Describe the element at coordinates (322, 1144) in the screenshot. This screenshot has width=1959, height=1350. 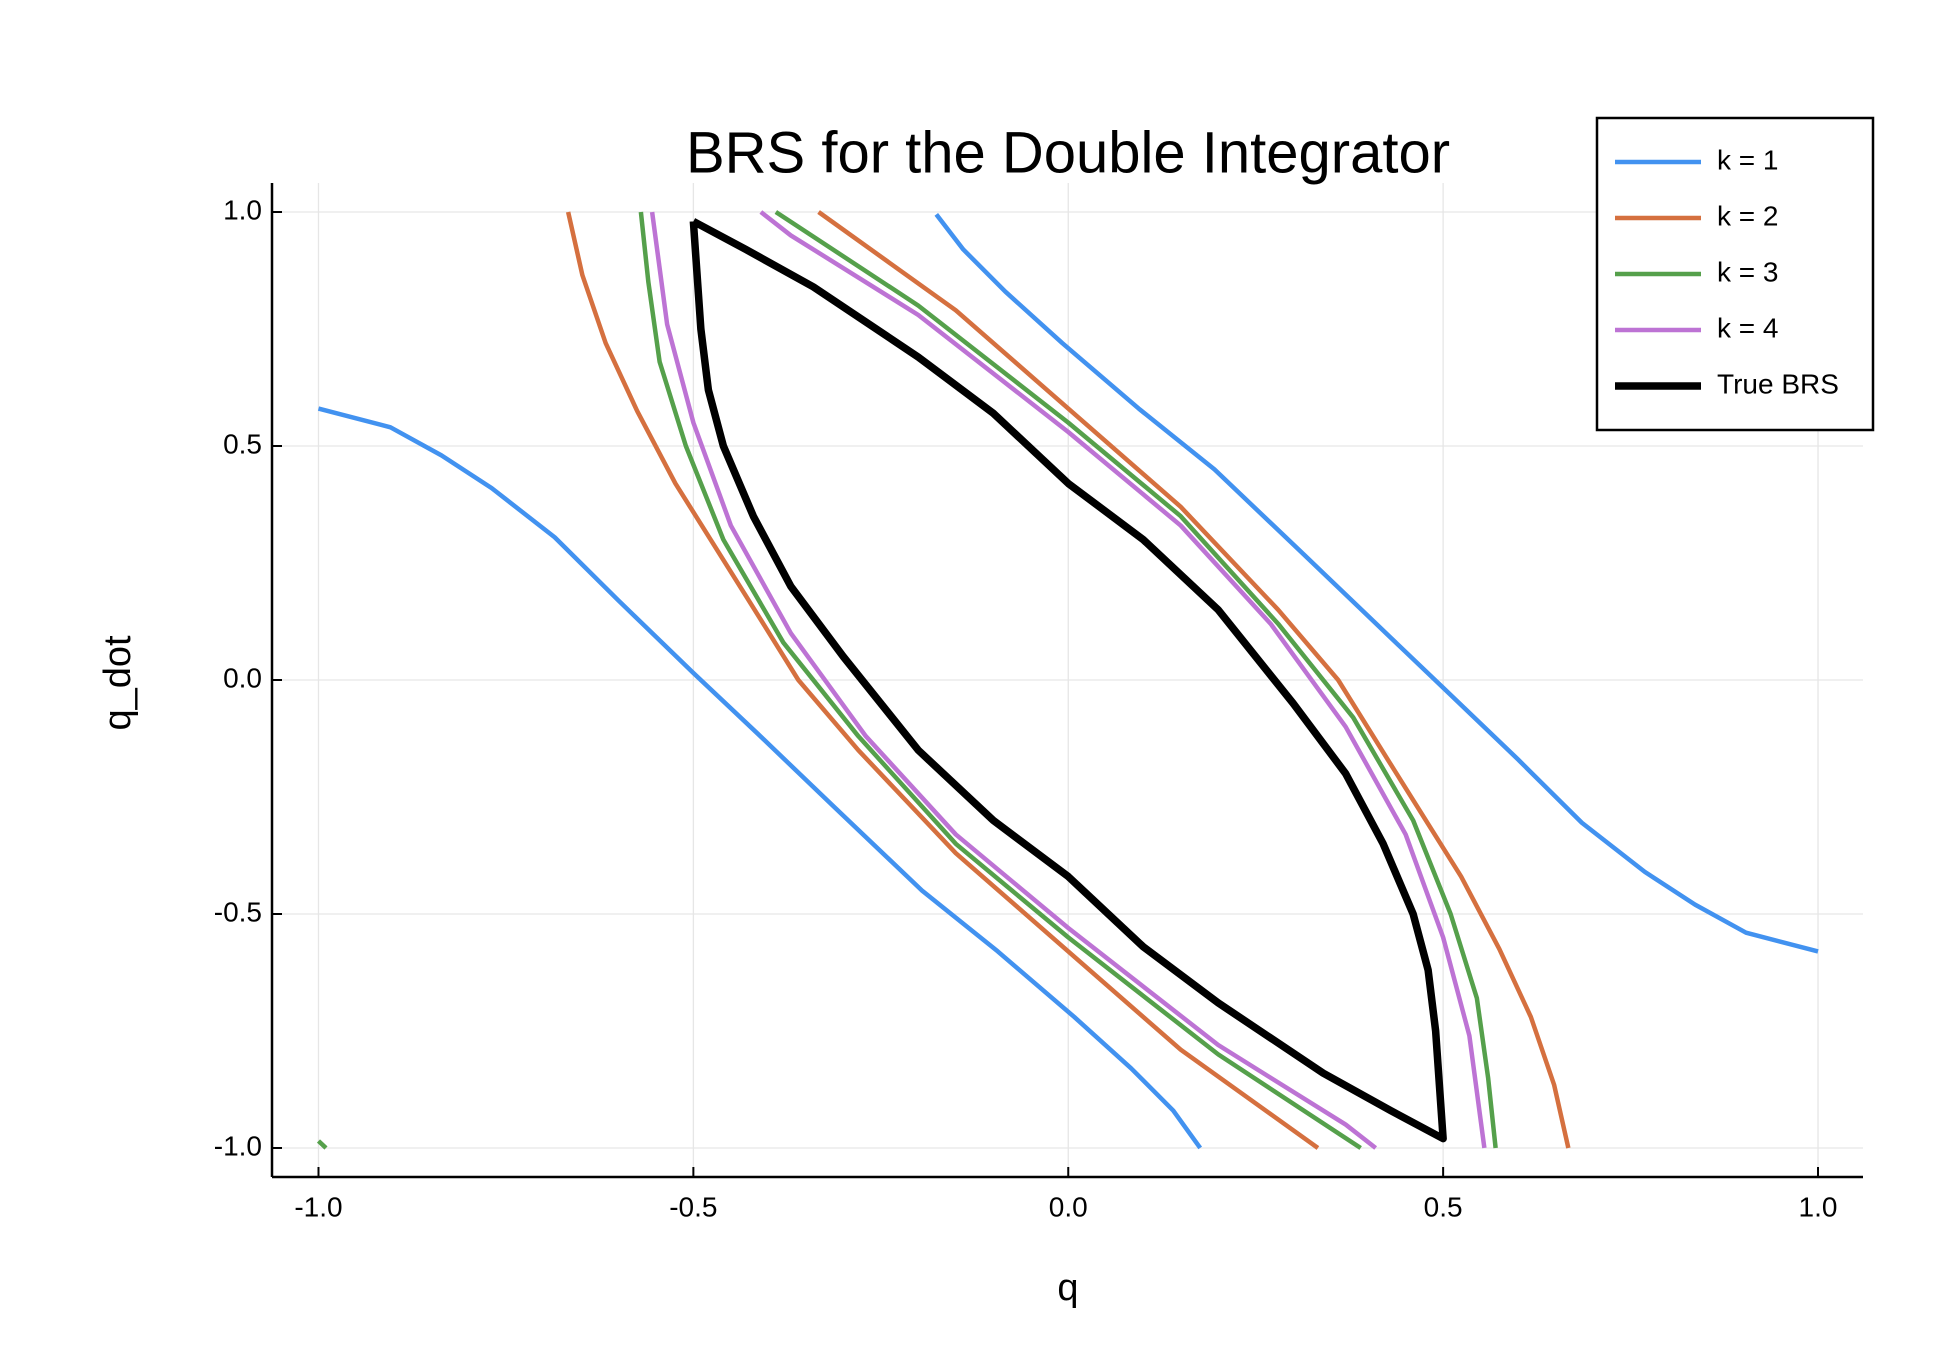
I see `series-line` at that location.